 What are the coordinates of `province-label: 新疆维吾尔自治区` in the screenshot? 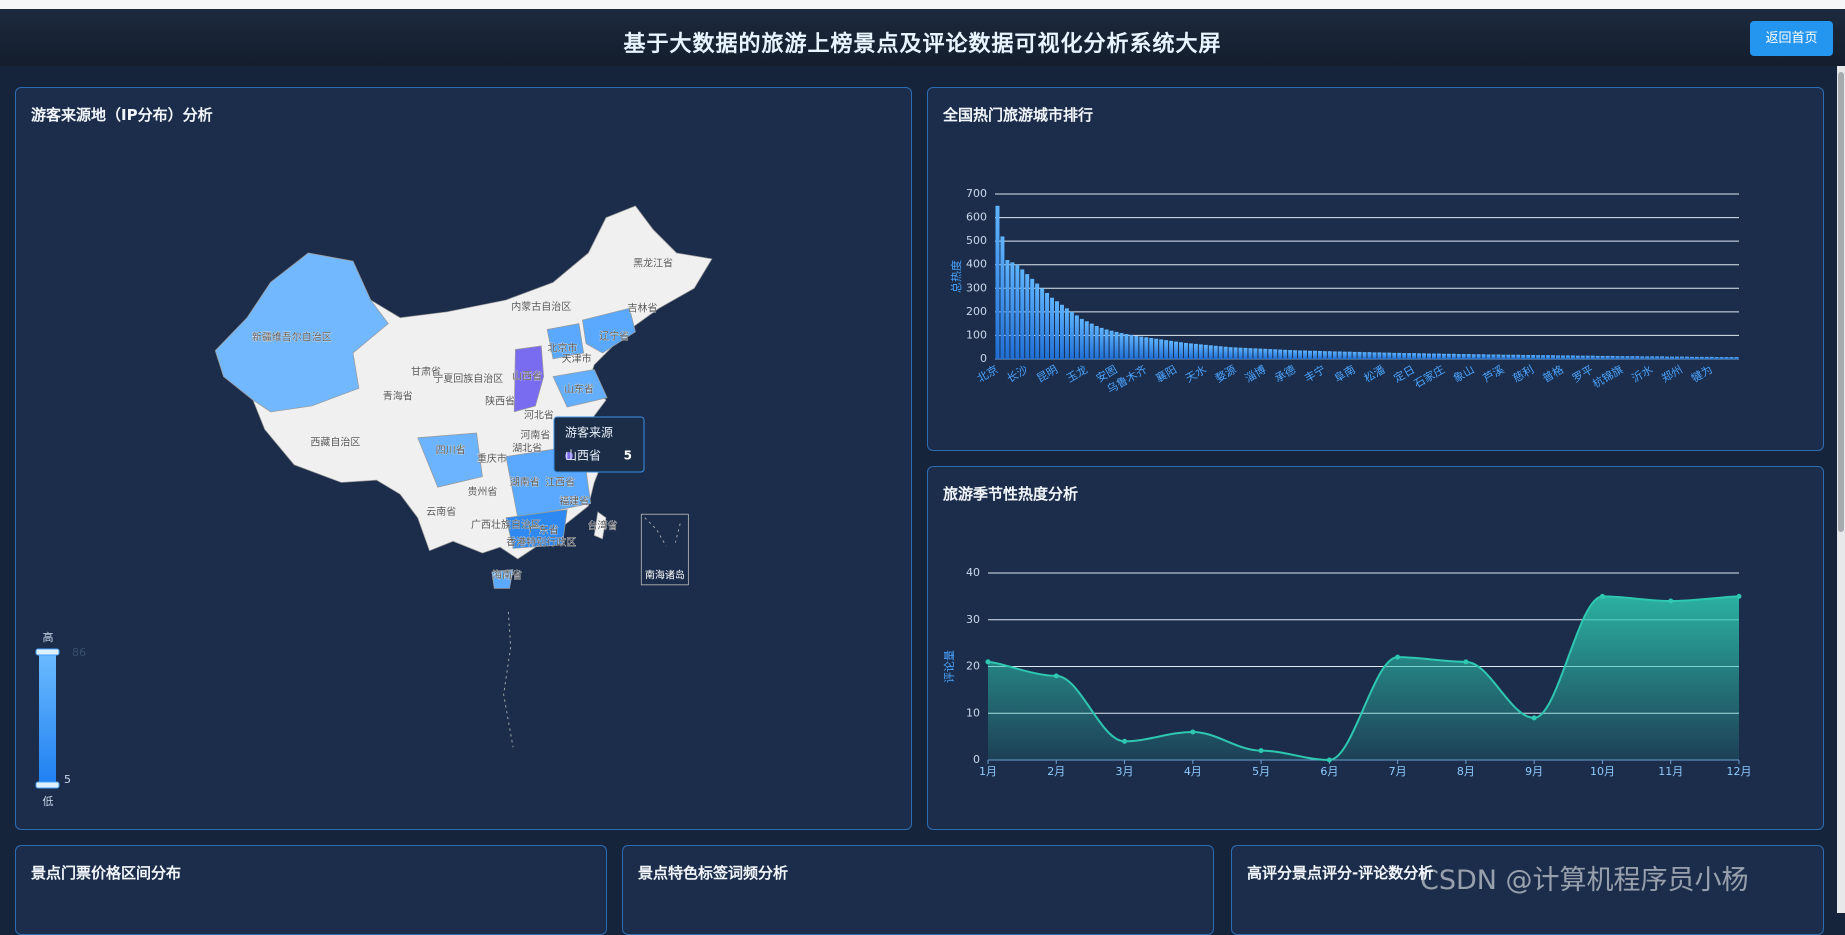 It's located at (292, 337).